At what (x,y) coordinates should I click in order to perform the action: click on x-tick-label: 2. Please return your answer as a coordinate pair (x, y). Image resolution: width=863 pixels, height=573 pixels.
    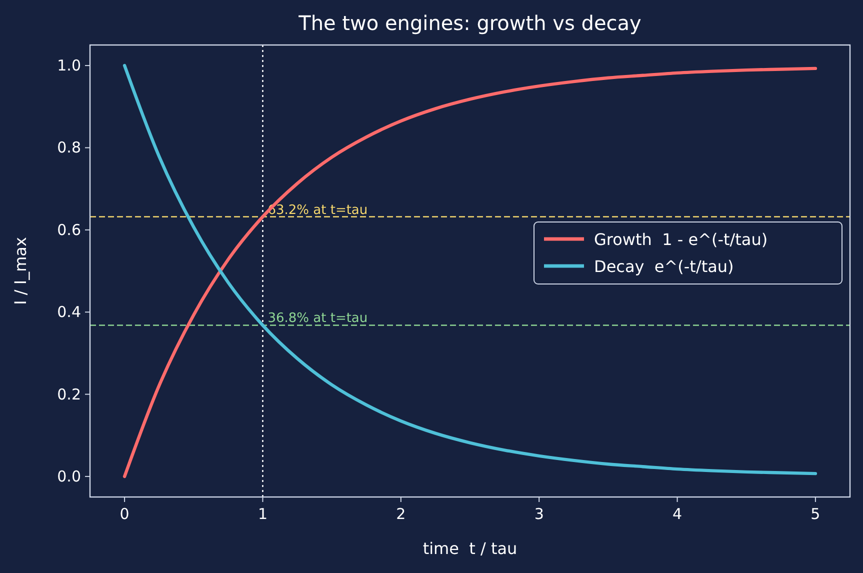
    Looking at the image, I should click on (401, 514).